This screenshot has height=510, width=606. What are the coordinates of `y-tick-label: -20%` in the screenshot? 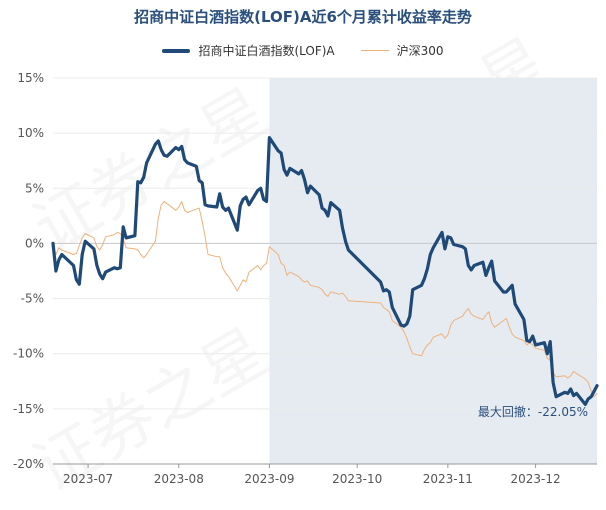 It's located at (28, 464).